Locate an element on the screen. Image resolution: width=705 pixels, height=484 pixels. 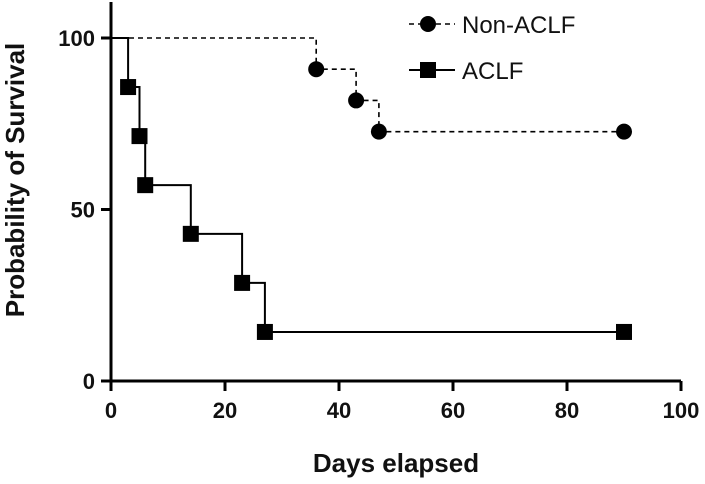
series-line-non-aclf is located at coordinates (367, 85).